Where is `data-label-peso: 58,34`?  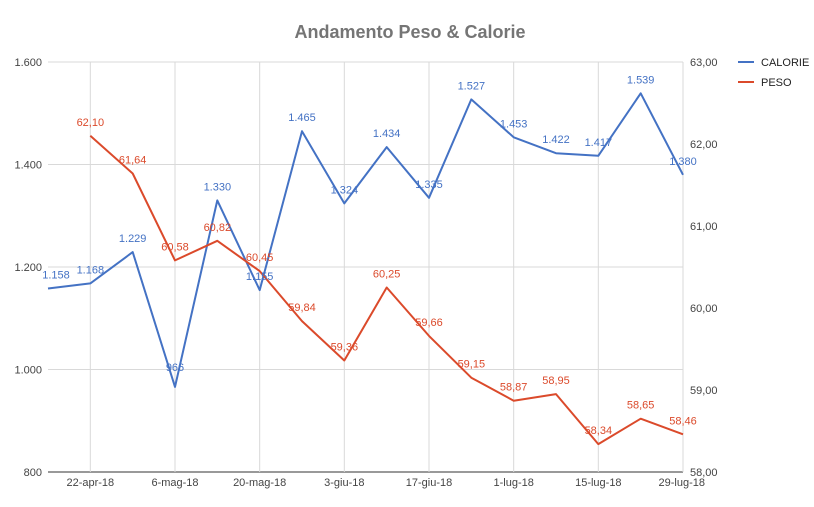 data-label-peso: 58,34 is located at coordinates (599, 431).